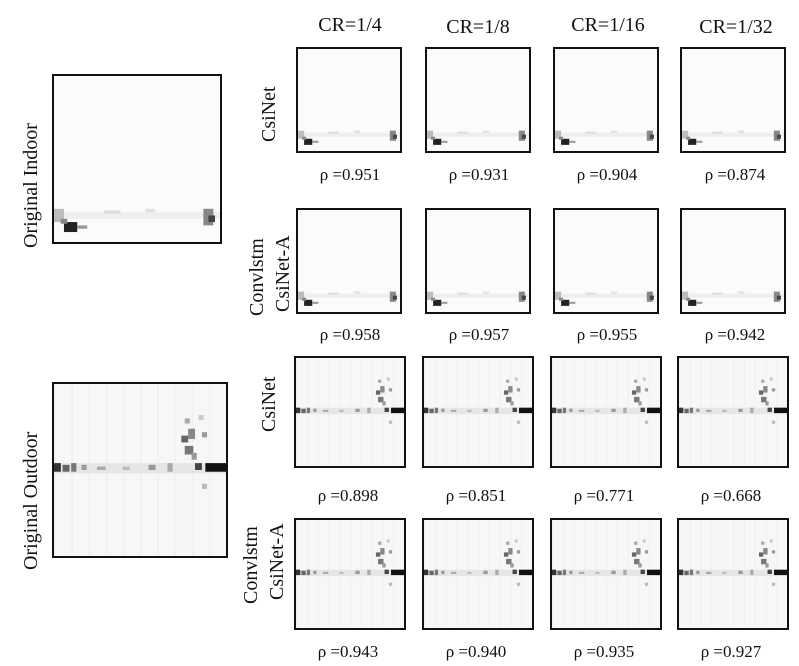 The width and height of the screenshot is (799, 666). Describe the element at coordinates (731, 651) in the screenshot. I see `rho-outdoor-convlstm-cr32: ρ =0.927` at that location.